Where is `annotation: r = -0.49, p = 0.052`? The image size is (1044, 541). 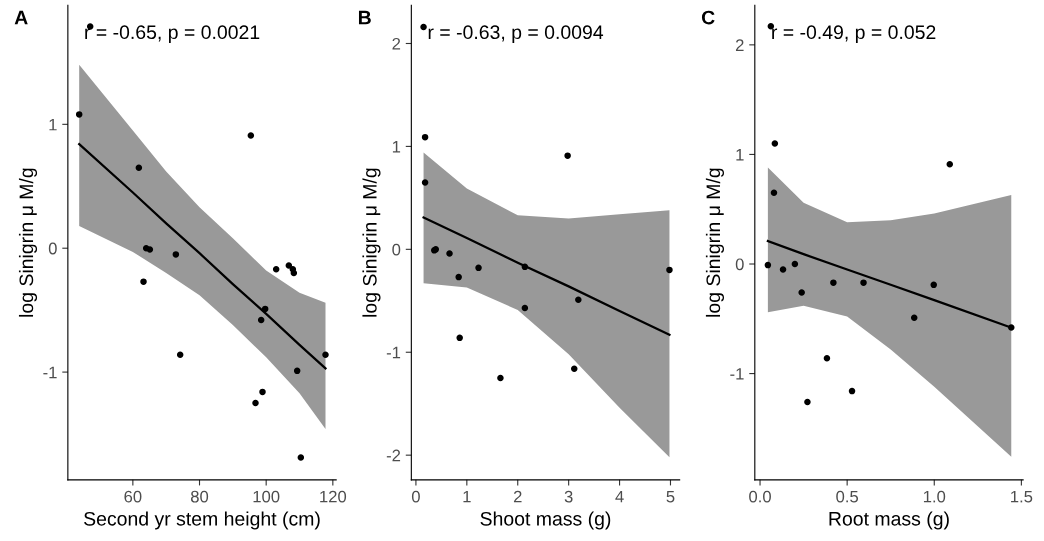
annotation: r = -0.49, p = 0.052 is located at coordinates (854, 34).